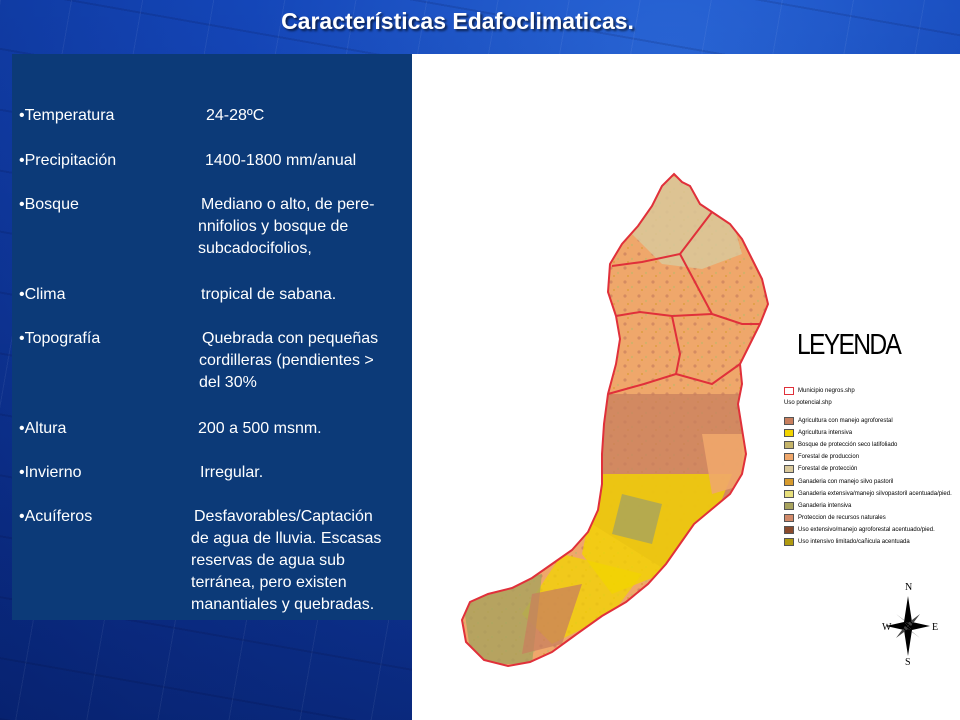 This screenshot has width=960, height=720. Describe the element at coordinates (232, 472) in the screenshot. I see `characteristic-value: Irregular.` at that location.